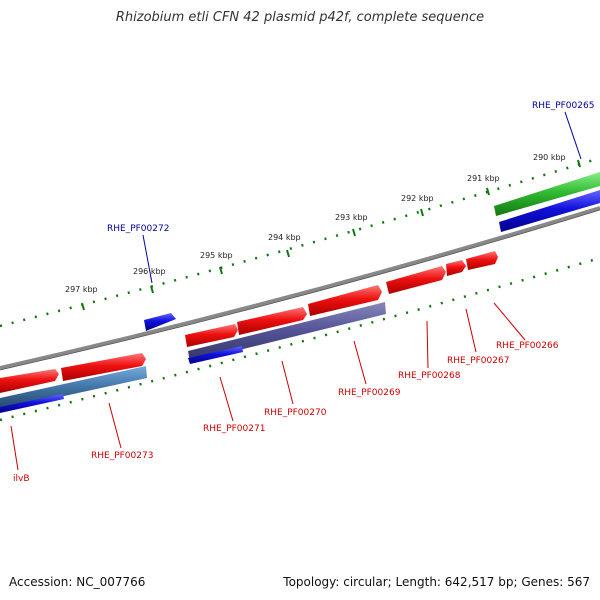 The width and height of the screenshot is (600, 600). I want to click on tick-label-291: 291 kbp, so click(483, 178).